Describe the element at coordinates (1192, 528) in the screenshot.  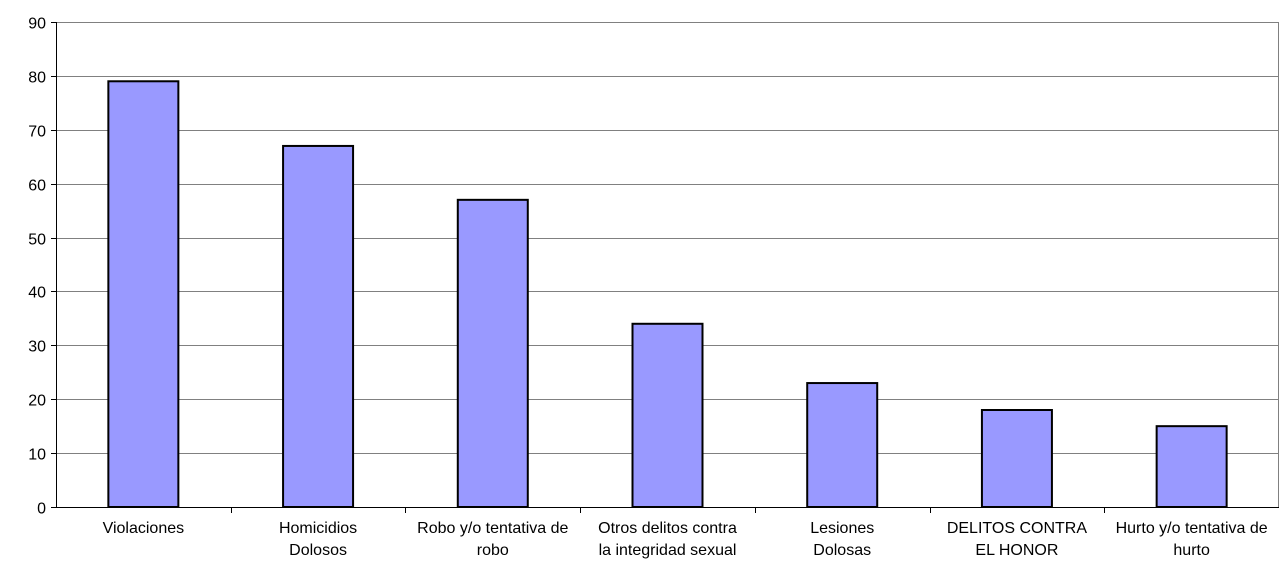
I see `x-category-label-line: Hurto y/o tentativa de` at that location.